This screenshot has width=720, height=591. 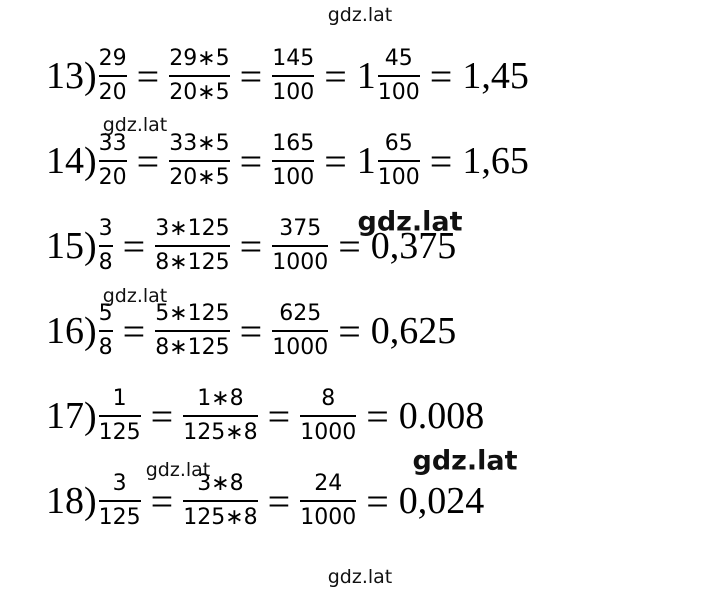 What do you see at coordinates (441, 501) in the screenshot?
I see `decimal-result: 0,024` at bounding box center [441, 501].